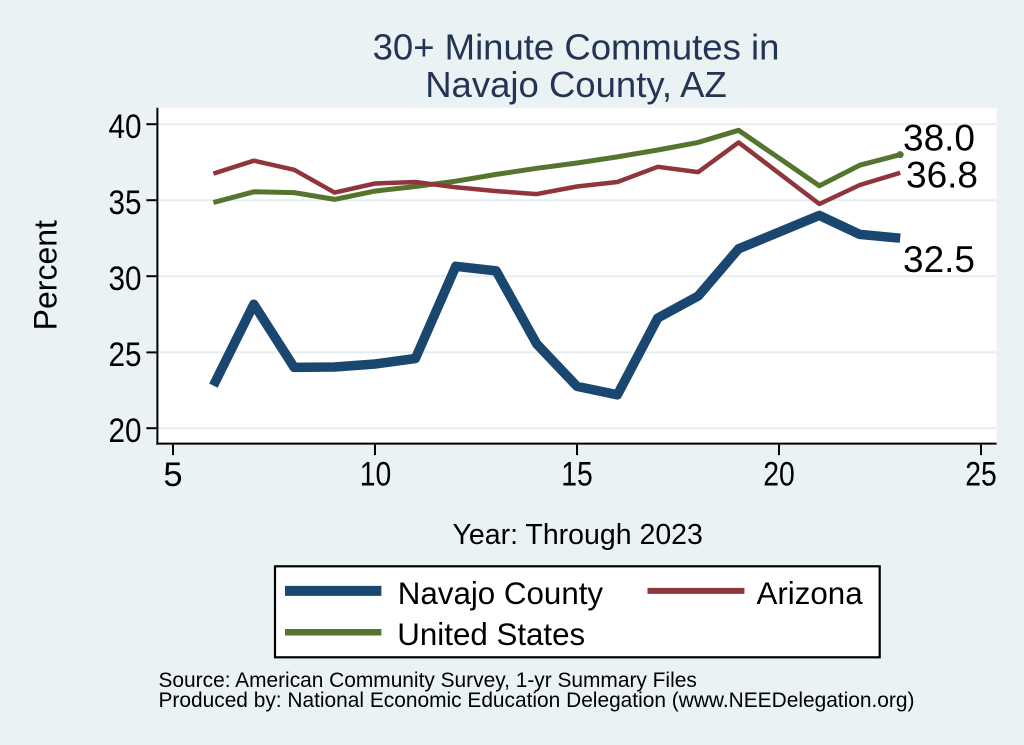 The height and width of the screenshot is (745, 1024). What do you see at coordinates (125, 279) in the screenshot?
I see `svg-text: 30` at bounding box center [125, 279].